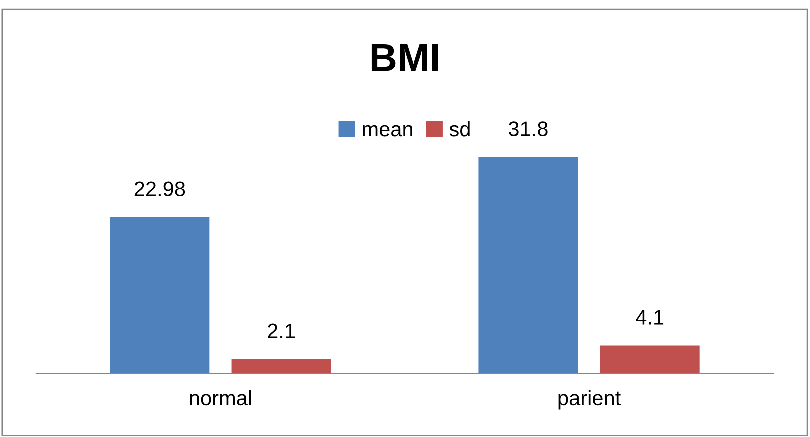 The image size is (810, 437). Describe the element at coordinates (160, 189) in the screenshot. I see `data-label: 22.98` at that location.